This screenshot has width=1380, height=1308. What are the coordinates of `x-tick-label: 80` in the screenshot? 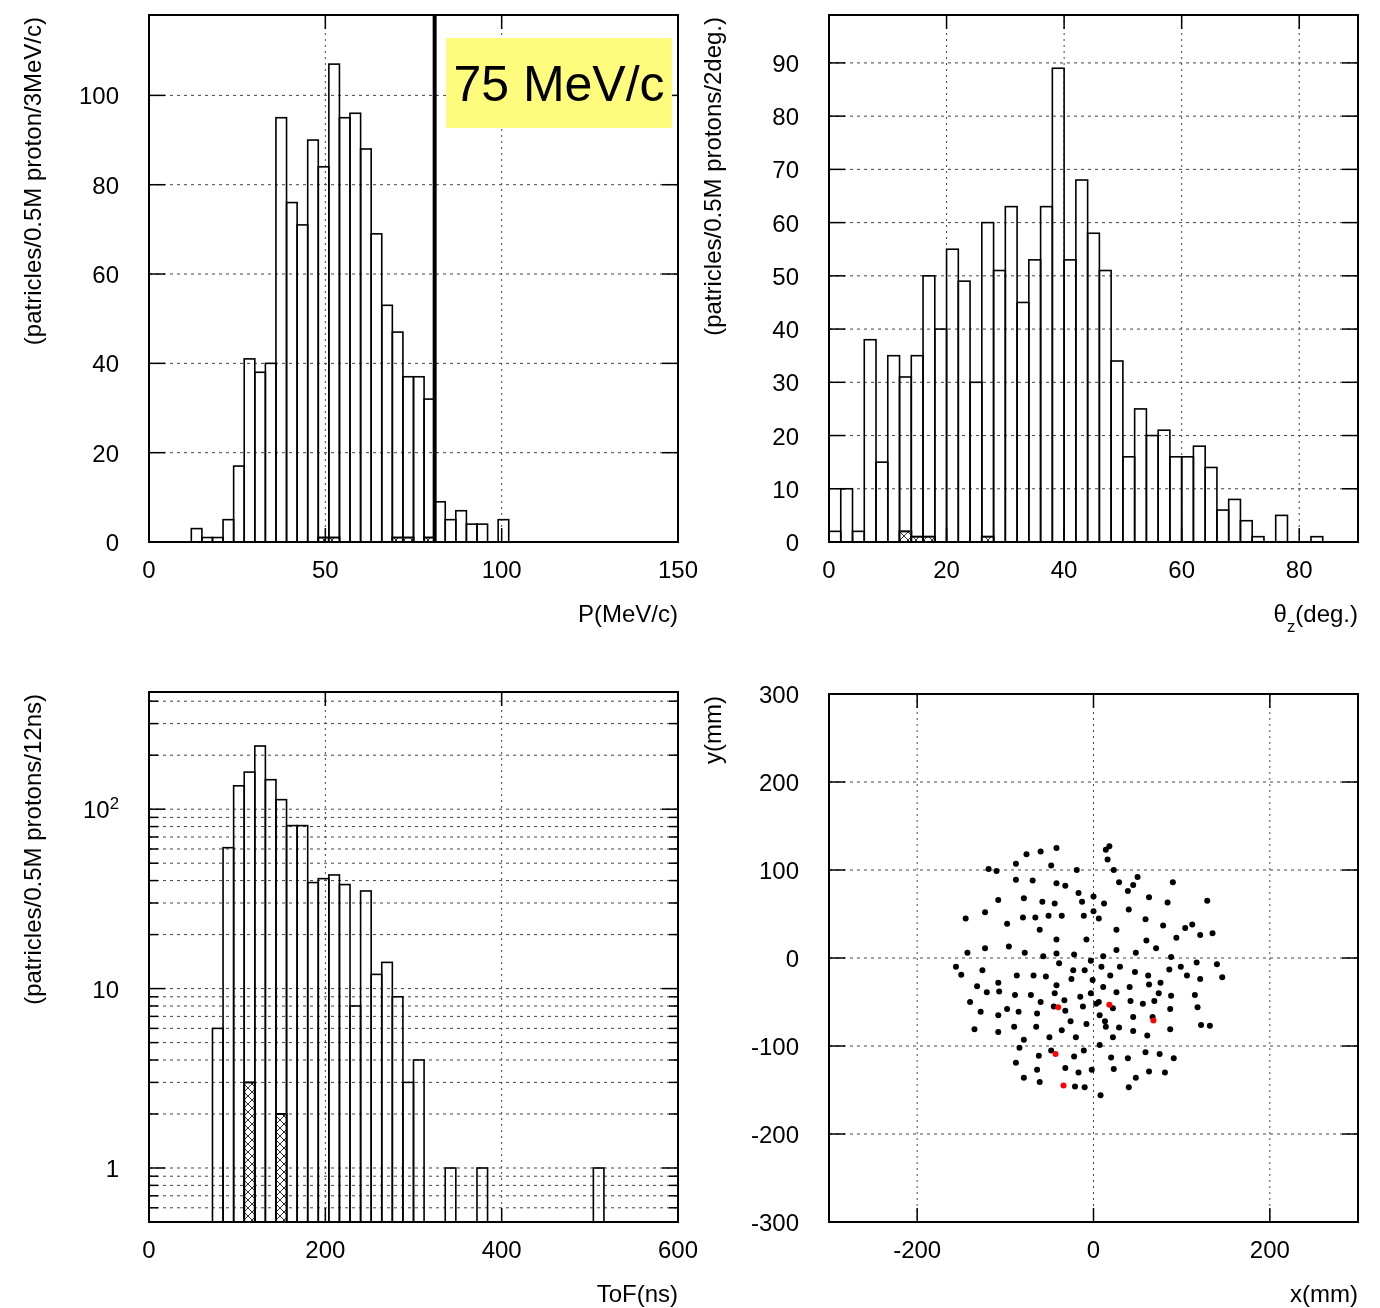 It's located at (1299, 569).